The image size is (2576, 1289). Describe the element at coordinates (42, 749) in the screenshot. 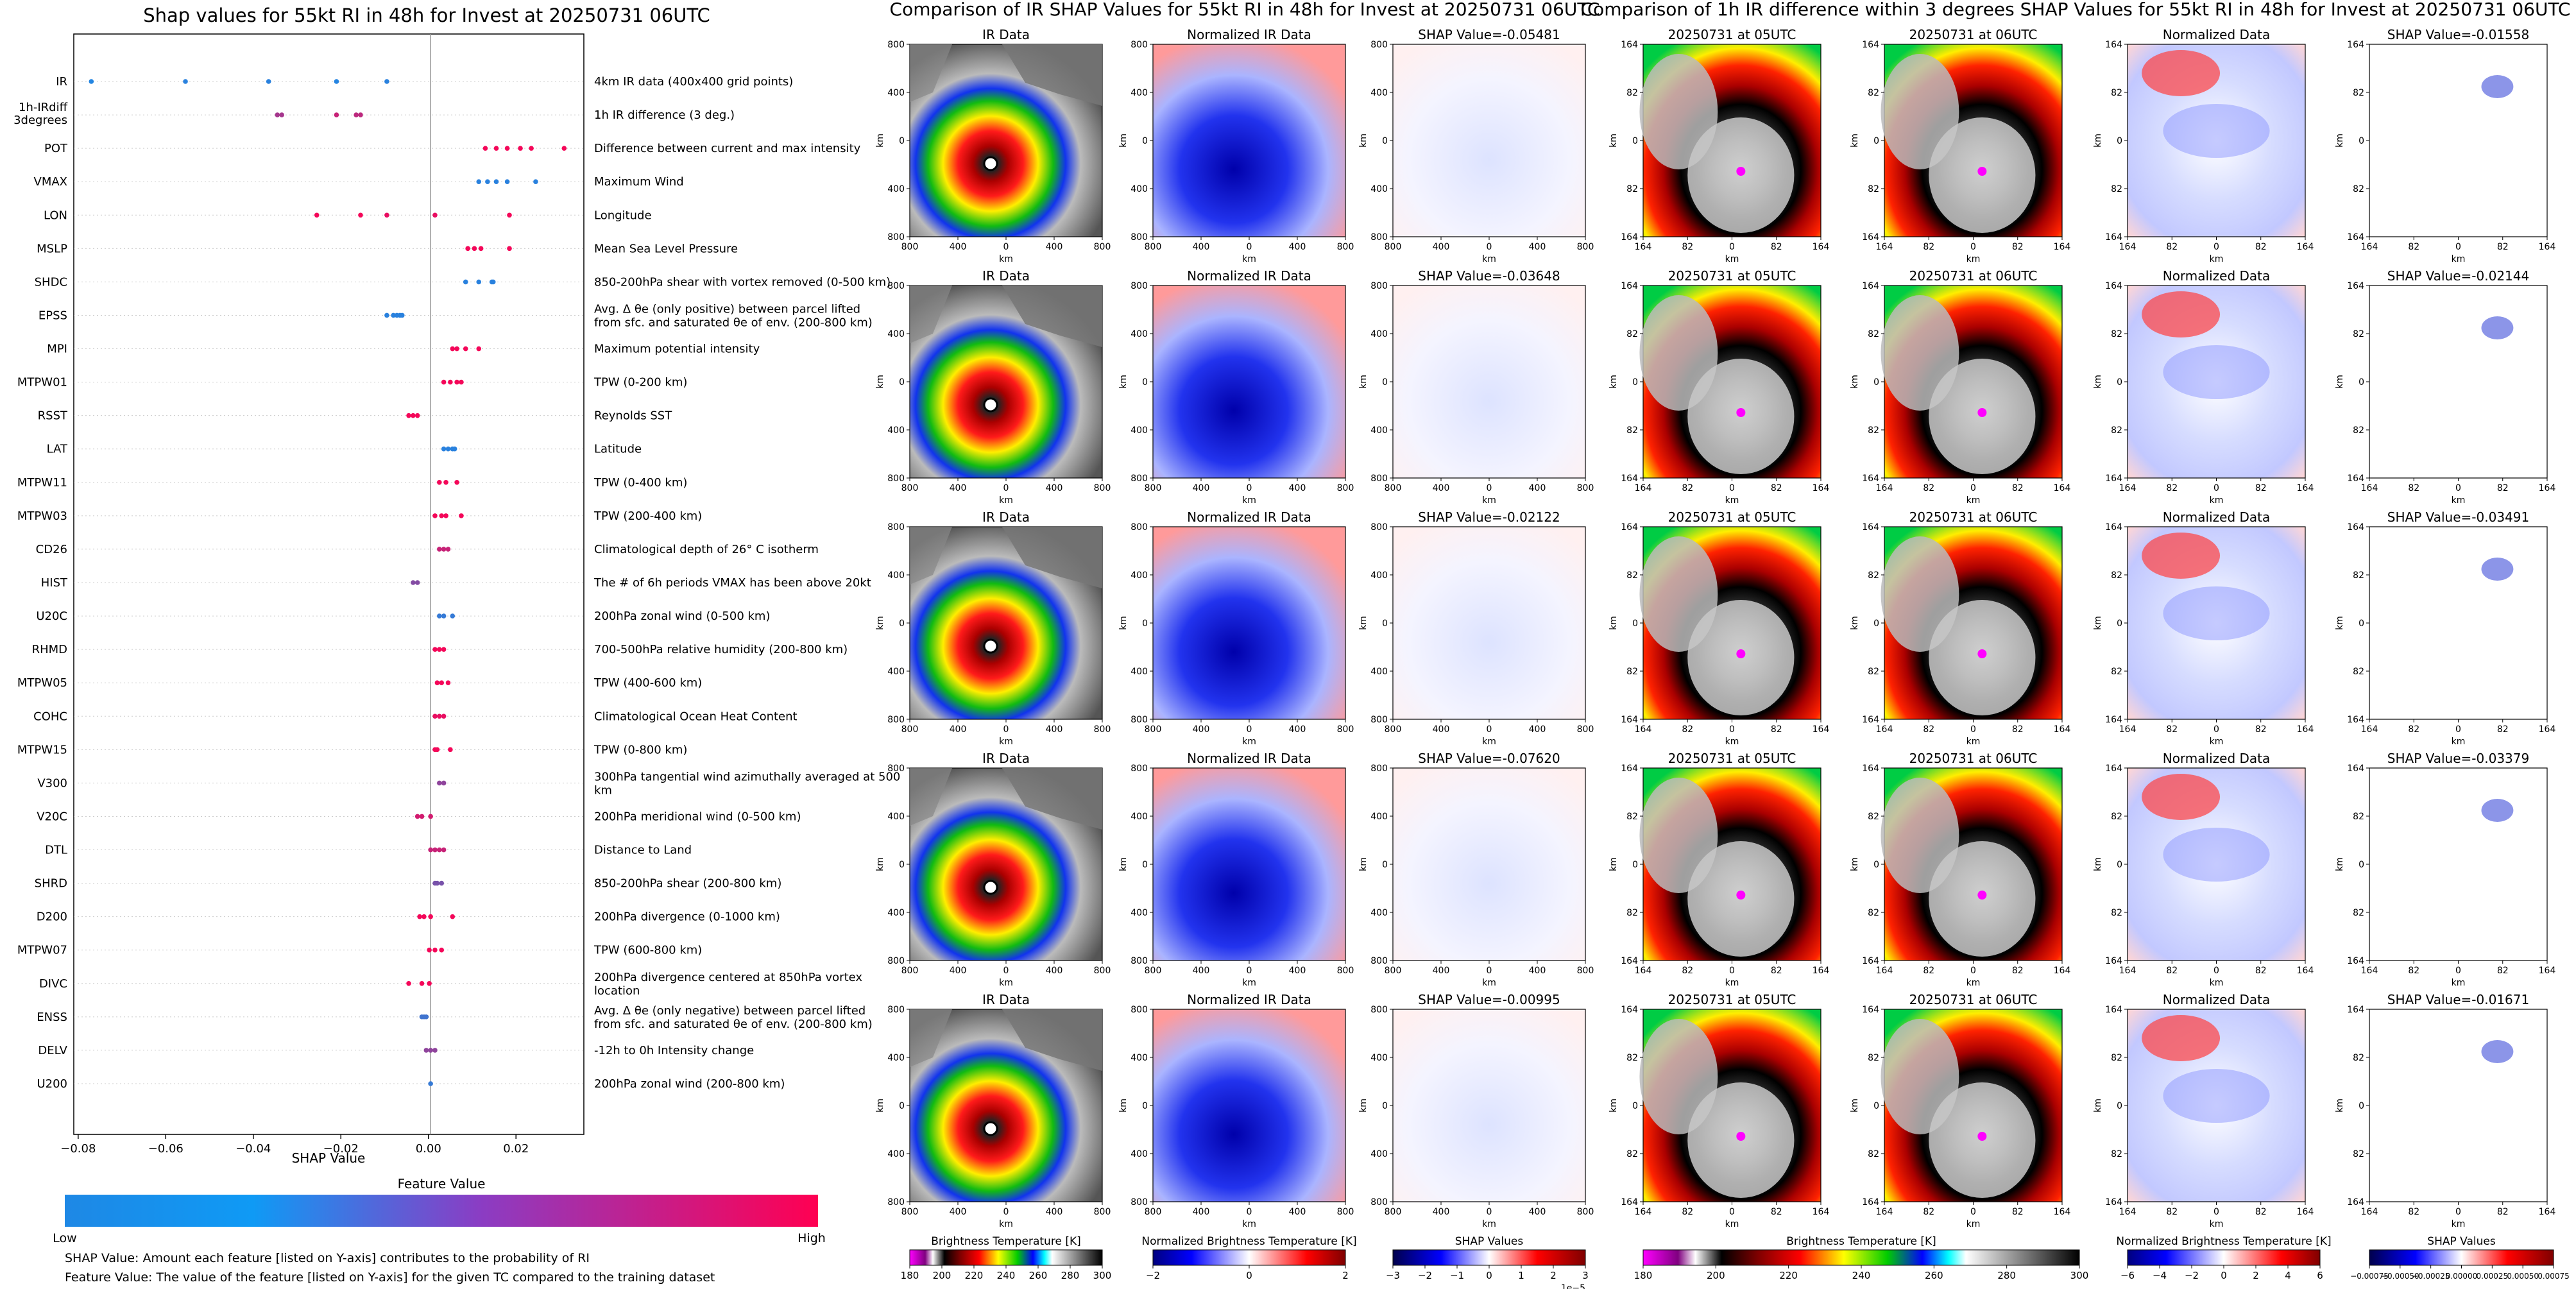

I see `feature-code-label: MTPW15` at that location.